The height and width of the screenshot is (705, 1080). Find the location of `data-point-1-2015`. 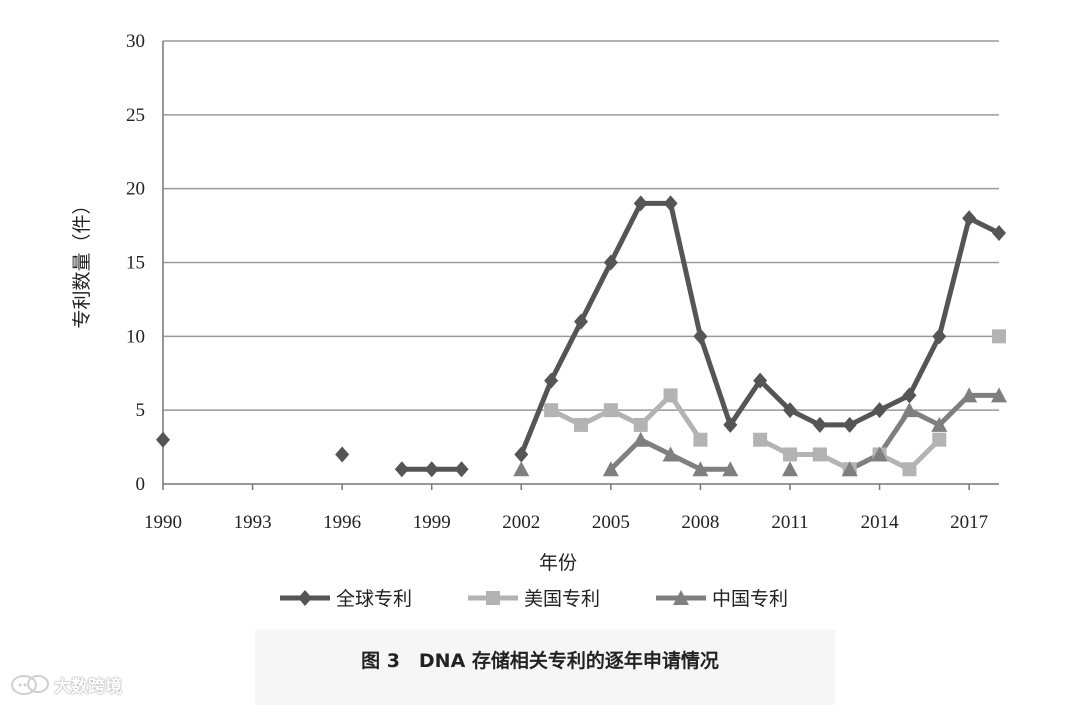

data-point-1-2015 is located at coordinates (909, 469).